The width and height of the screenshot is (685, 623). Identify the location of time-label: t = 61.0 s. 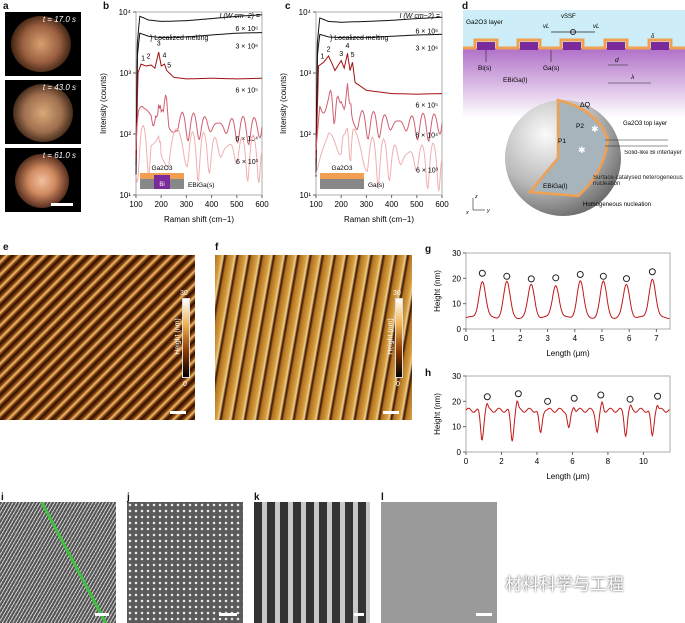
(59, 155).